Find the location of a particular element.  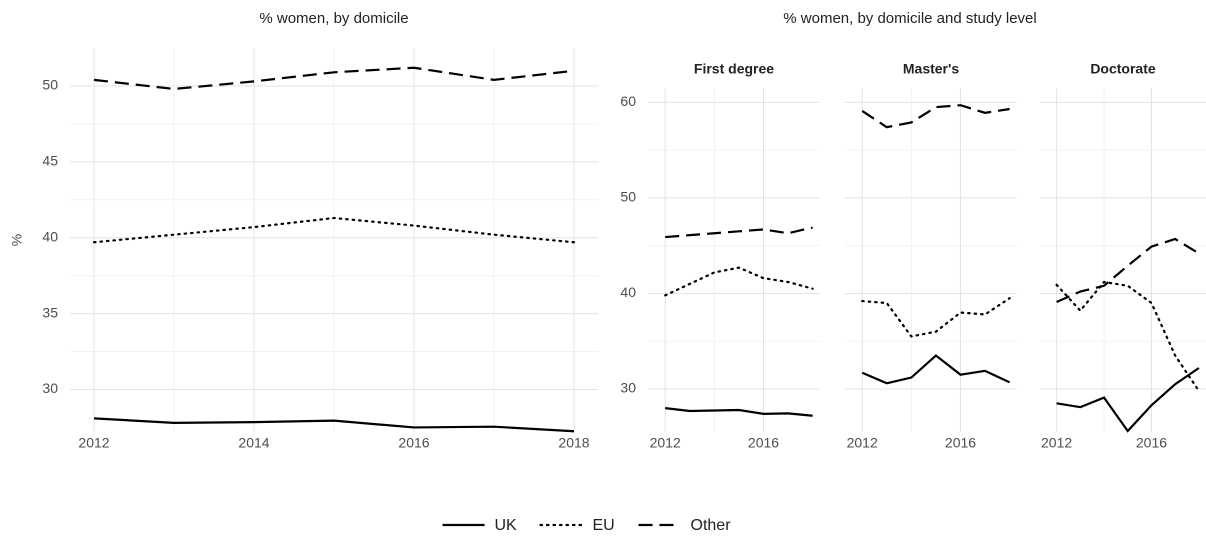

panel-title: % women, by domicile is located at coordinates (333, 18).